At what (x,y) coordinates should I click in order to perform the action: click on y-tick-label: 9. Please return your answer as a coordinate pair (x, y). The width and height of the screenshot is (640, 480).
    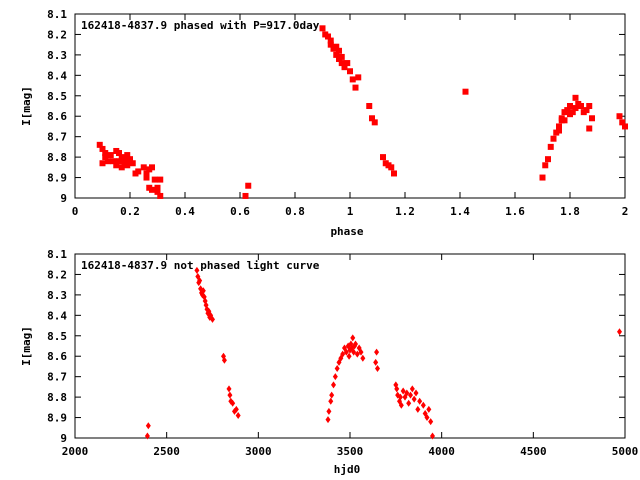
    Looking at the image, I should click on (63, 198).